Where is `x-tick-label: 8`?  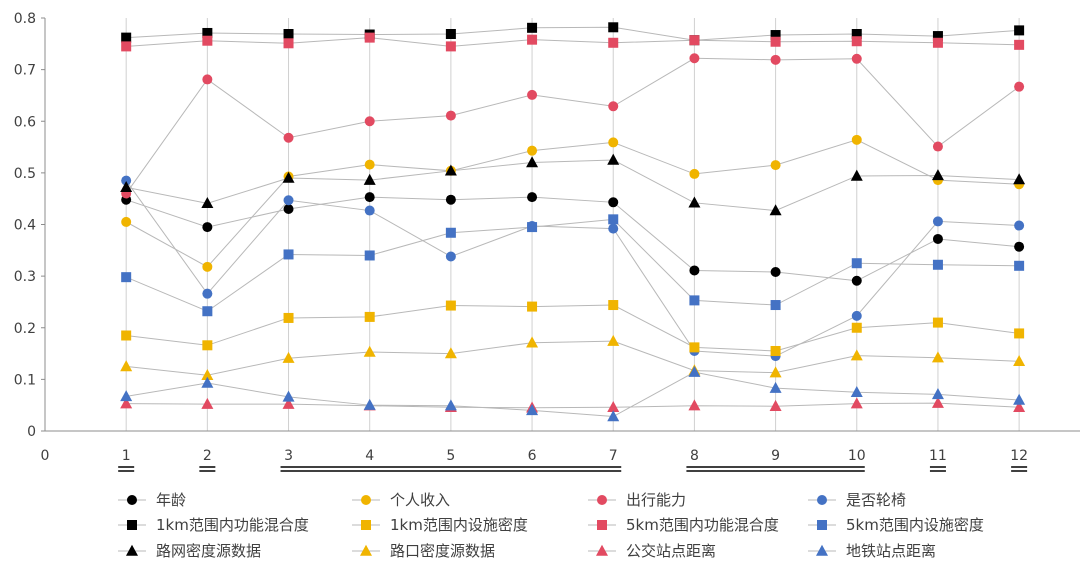
x-tick-label: 8 is located at coordinates (694, 456).